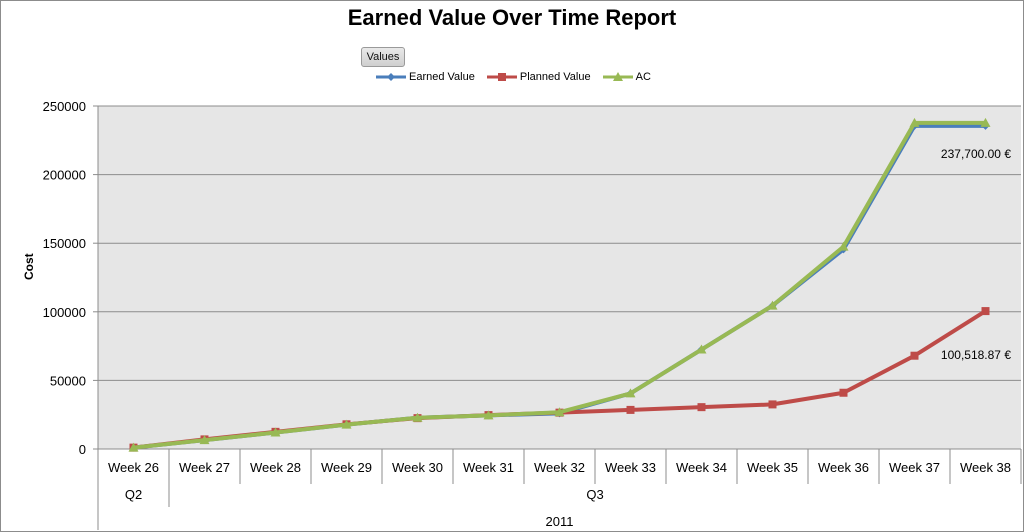  What do you see at coordinates (417, 467) in the screenshot?
I see `x-tick-label-4: Week 30` at bounding box center [417, 467].